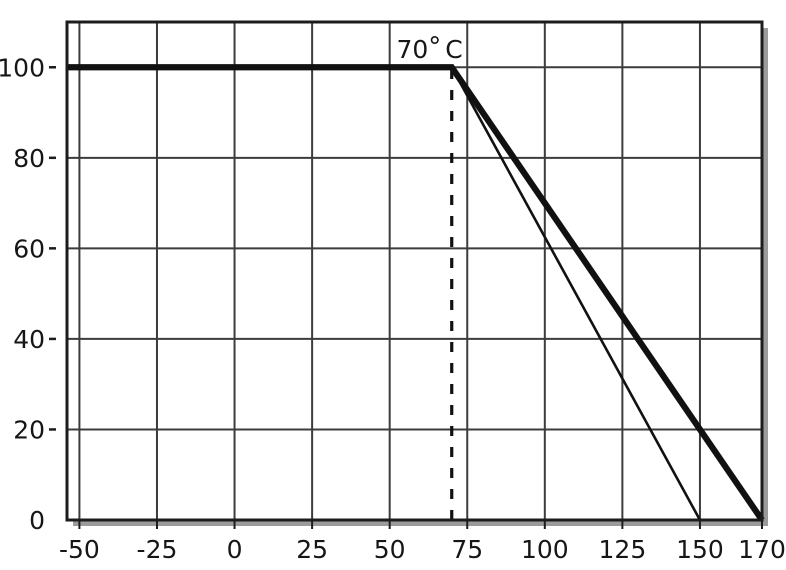  Describe the element at coordinates (22, 67) in the screenshot. I see `y-tick-label-100: 100` at that location.